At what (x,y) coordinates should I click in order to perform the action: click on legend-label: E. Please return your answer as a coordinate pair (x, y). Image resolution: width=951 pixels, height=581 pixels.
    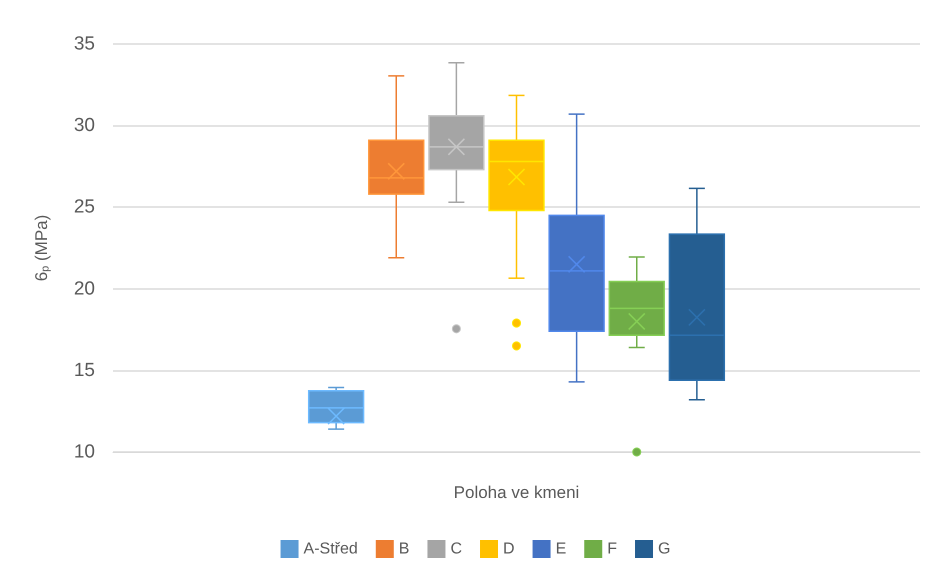
    Looking at the image, I should click on (561, 549).